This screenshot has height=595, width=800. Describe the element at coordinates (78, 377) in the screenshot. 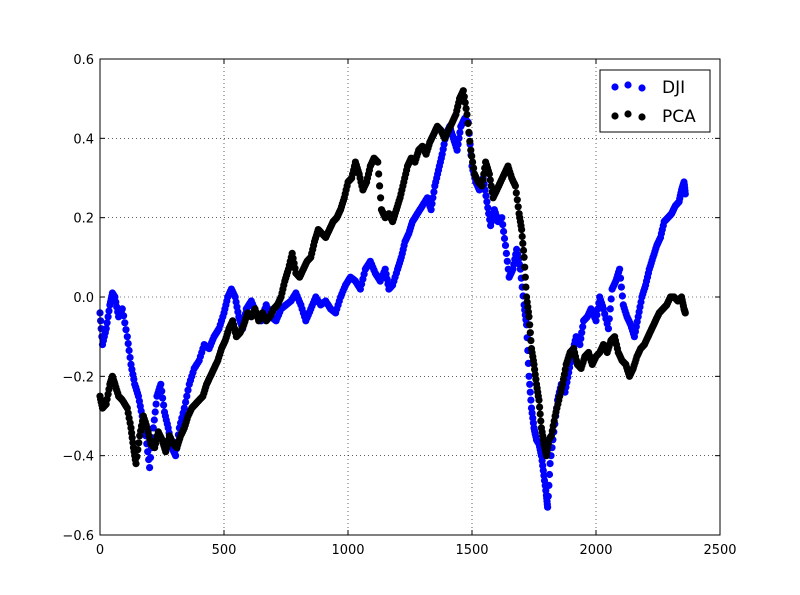

I see `y-tick-label: −0.2` at that location.